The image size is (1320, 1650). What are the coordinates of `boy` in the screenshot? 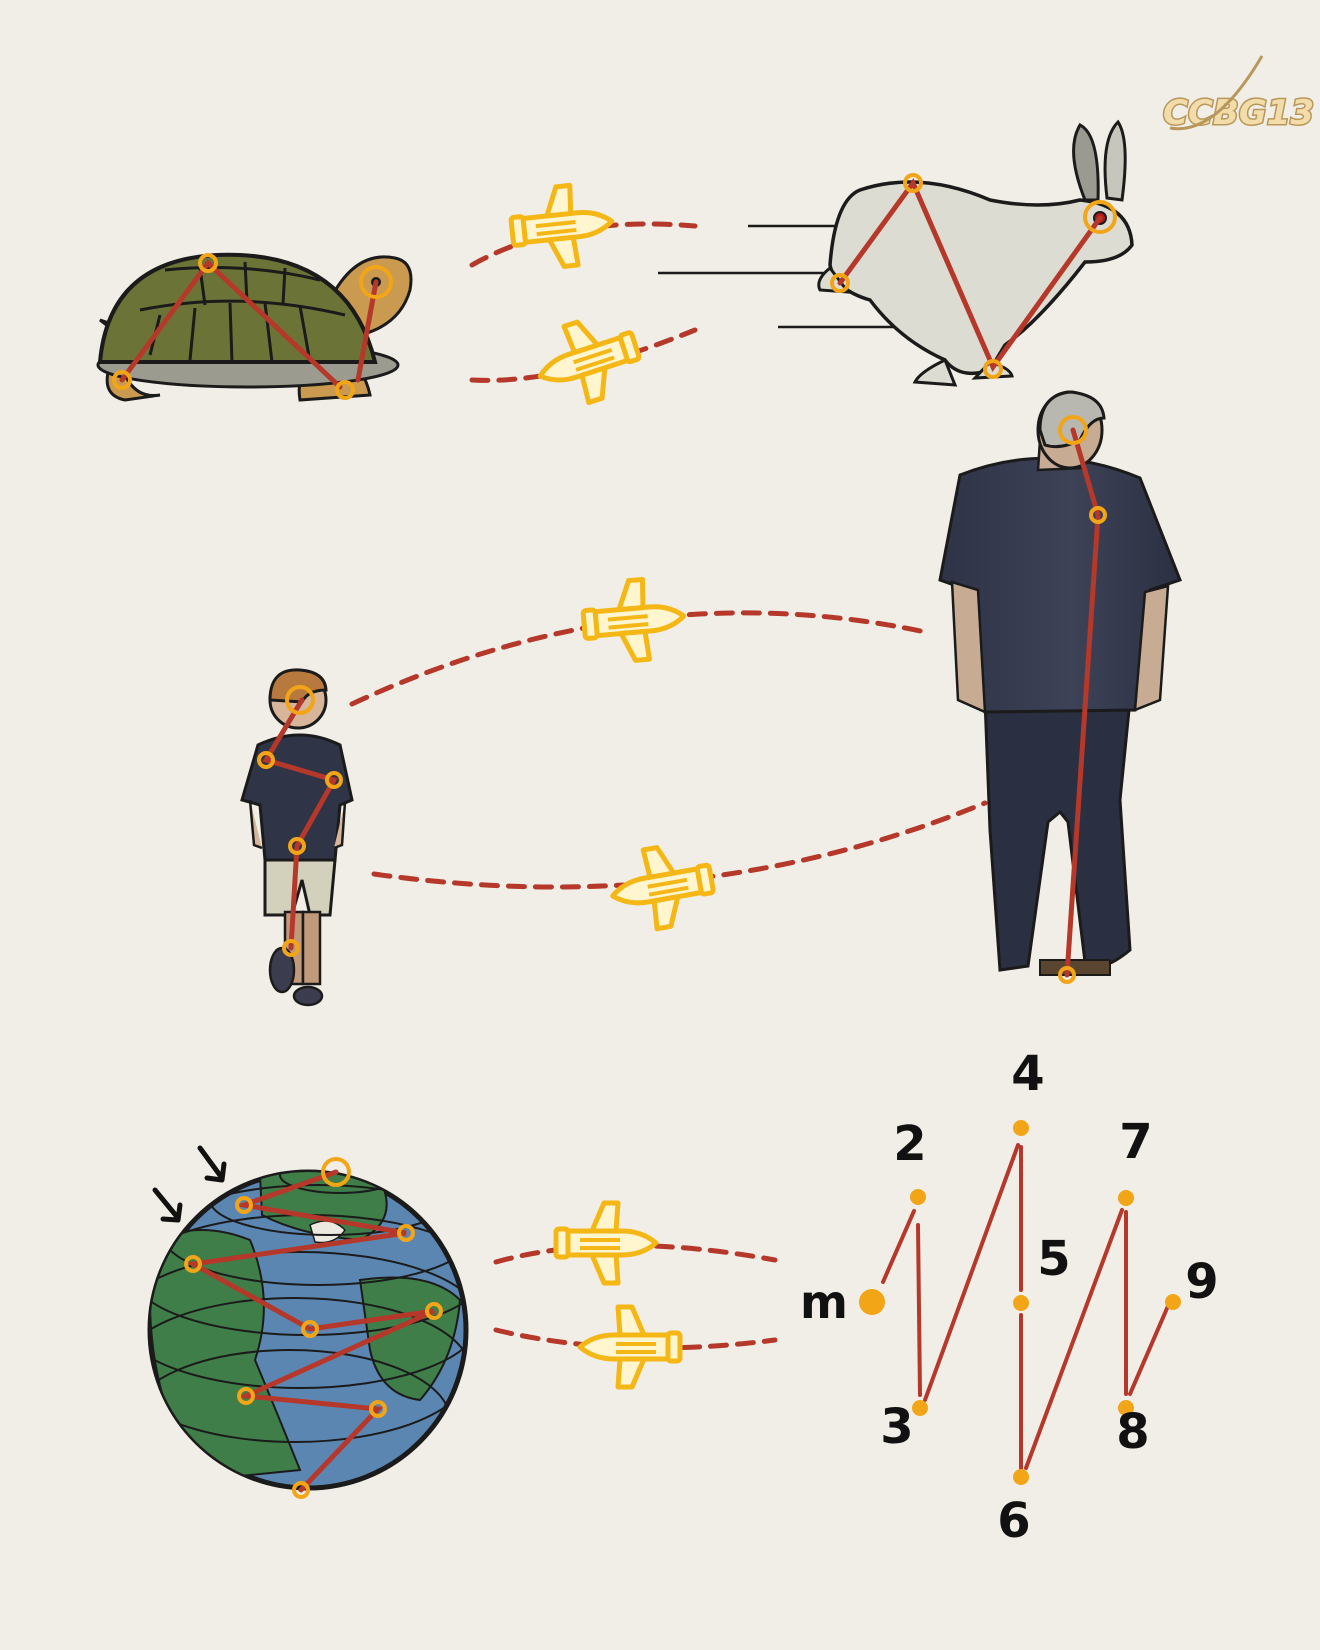 It's located at (297, 837).